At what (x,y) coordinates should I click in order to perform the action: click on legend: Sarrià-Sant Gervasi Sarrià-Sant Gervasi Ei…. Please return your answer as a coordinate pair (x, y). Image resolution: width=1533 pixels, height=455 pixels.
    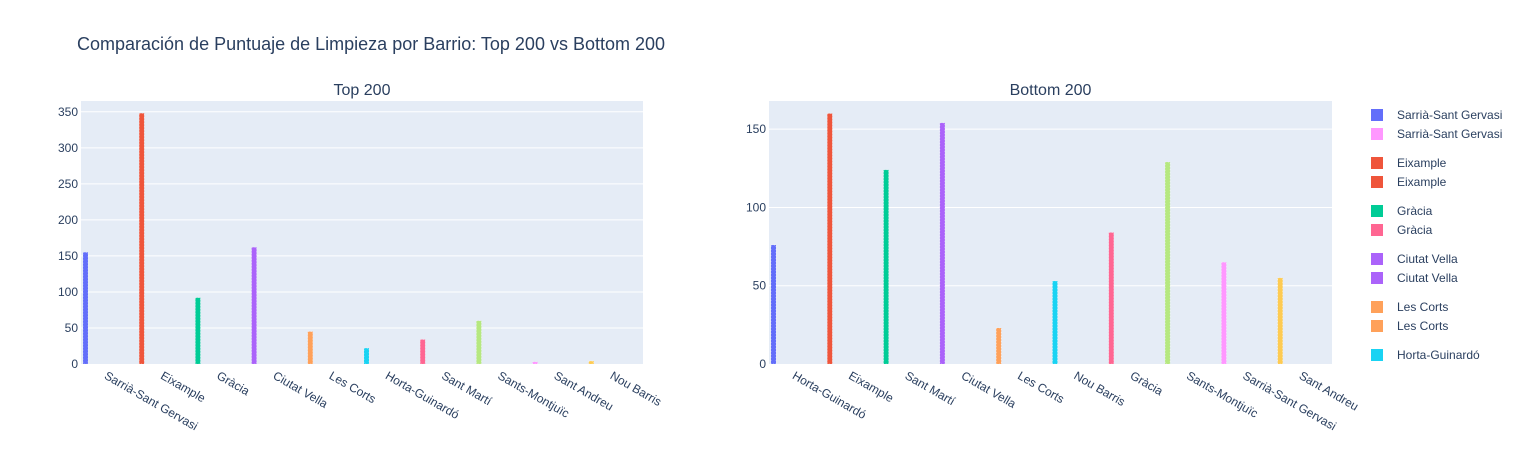
    Looking at the image, I should click on (1436, 235).